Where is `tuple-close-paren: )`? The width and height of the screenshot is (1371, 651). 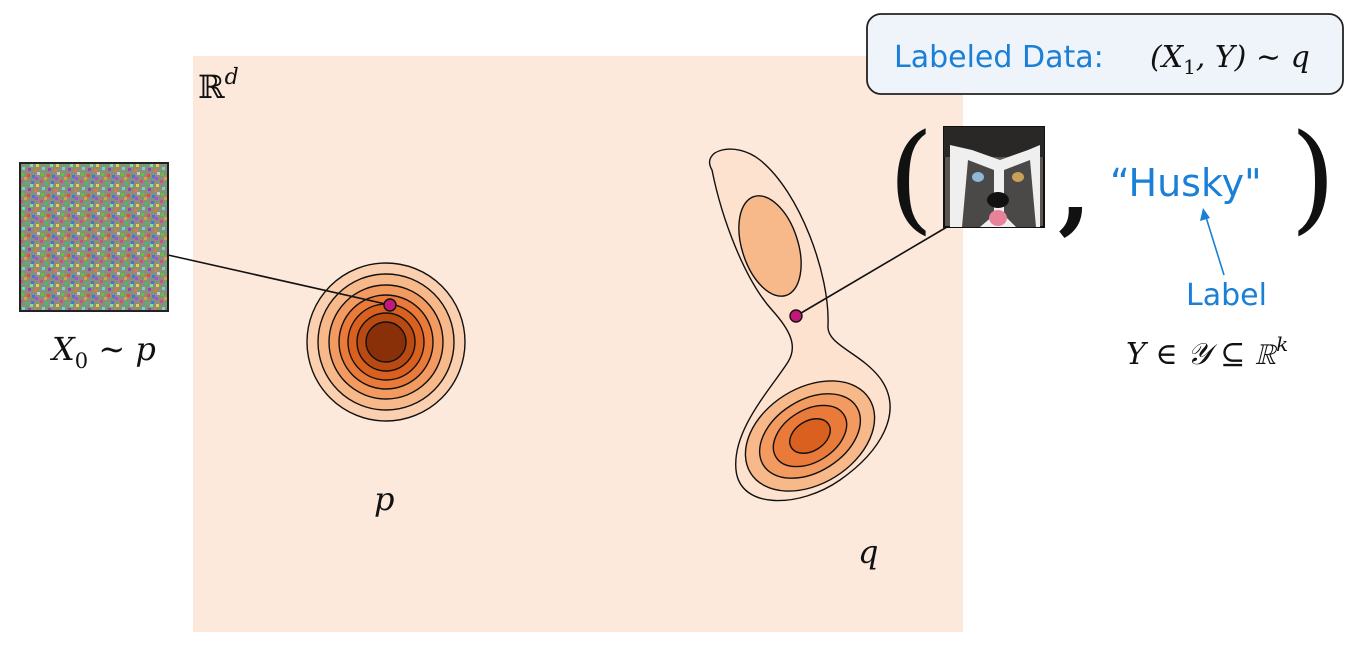
tuple-close-paren: ) is located at coordinates (1313, 177).